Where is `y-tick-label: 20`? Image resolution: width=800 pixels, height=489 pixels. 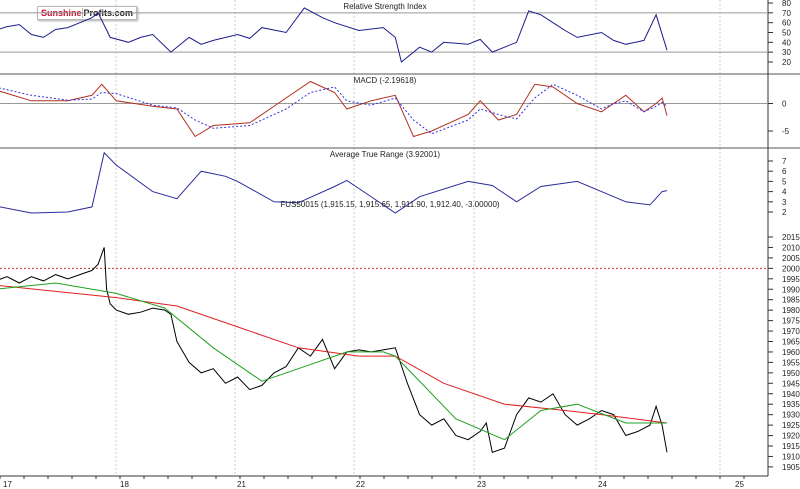 y-tick-label: 20 is located at coordinates (786, 62).